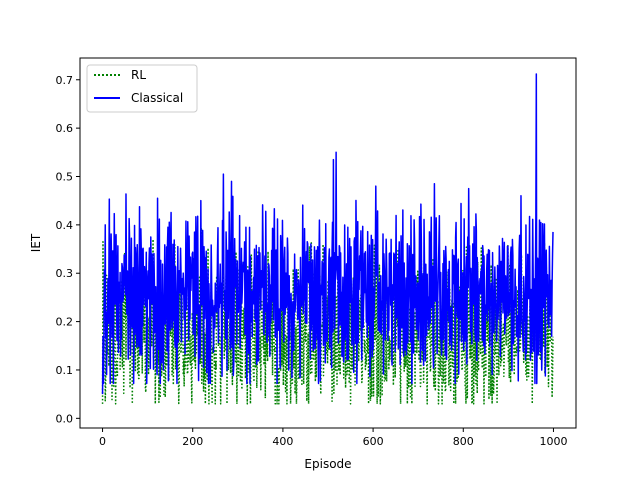 The width and height of the screenshot is (640, 480). What do you see at coordinates (65, 370) in the screenshot?
I see `y-tick-label: 0.1` at bounding box center [65, 370].